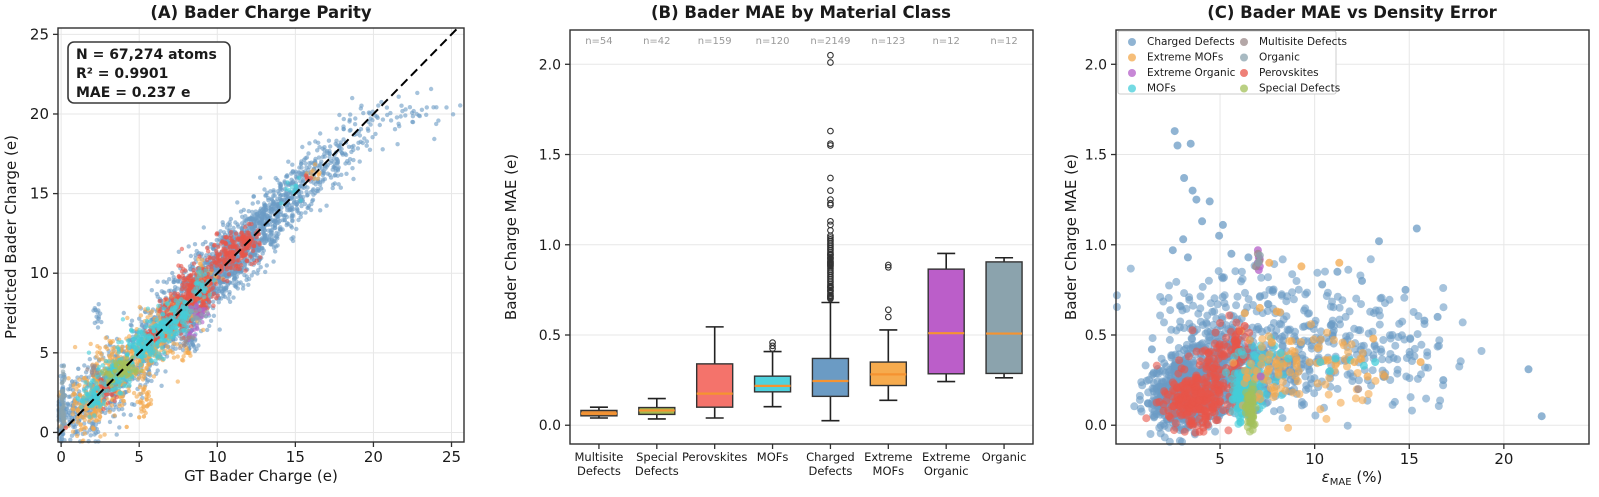  What do you see at coordinates (598, 41) in the screenshot?
I see `sample-count-label: n=54` at bounding box center [598, 41].